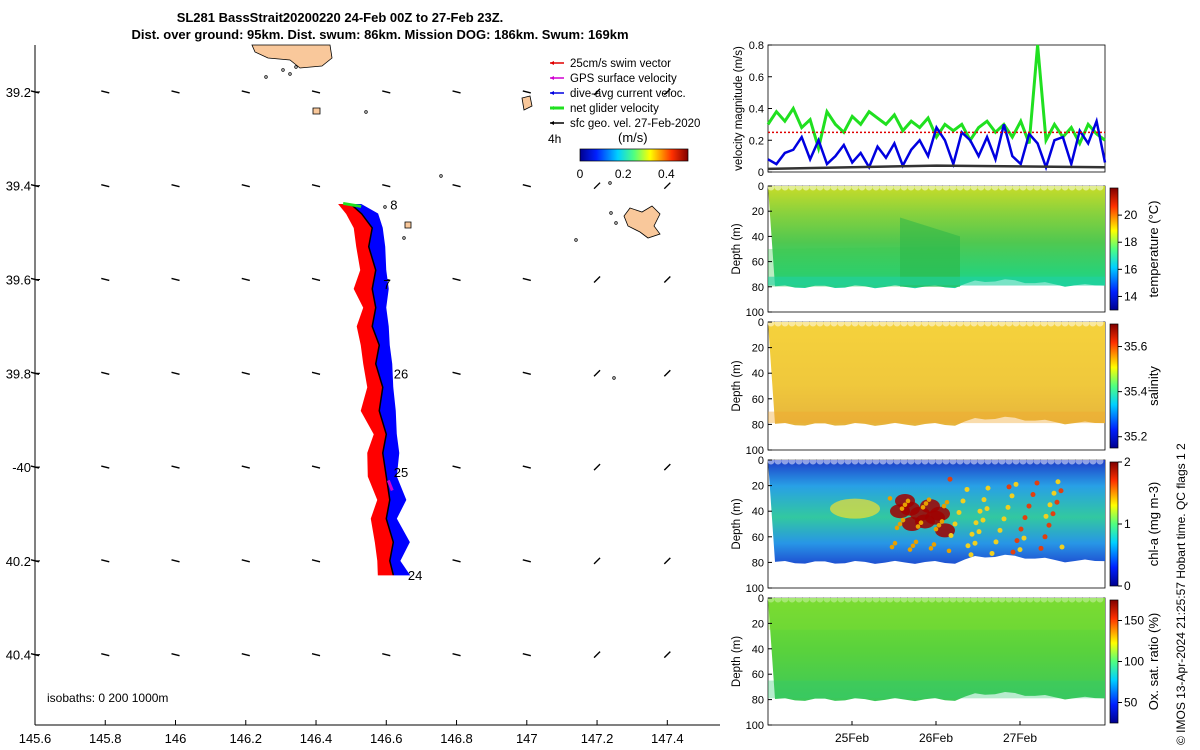  Describe the element at coordinates (1114, 661) in the screenshot. I see `colorbar` at that location.